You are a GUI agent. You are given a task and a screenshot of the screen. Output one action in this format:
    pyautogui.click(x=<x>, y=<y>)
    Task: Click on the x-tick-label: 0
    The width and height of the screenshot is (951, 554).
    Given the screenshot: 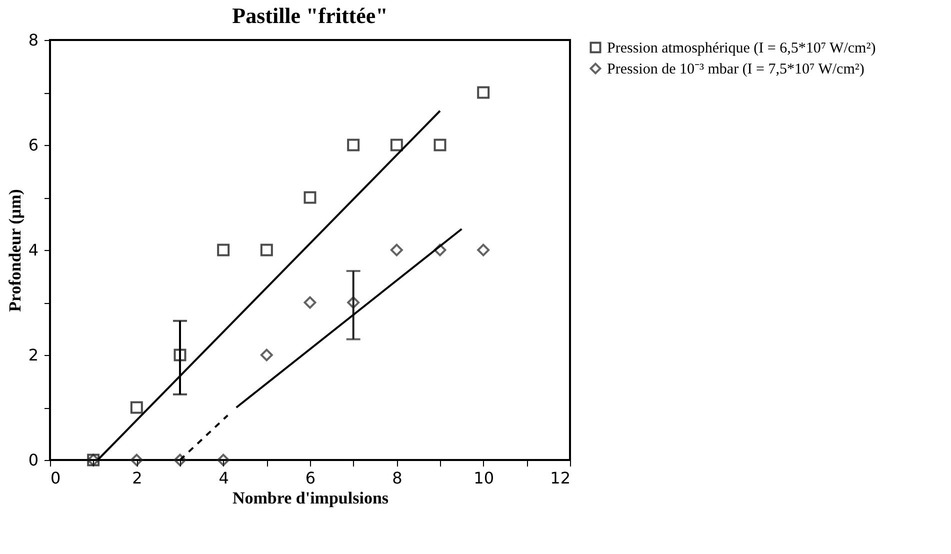 What is the action you would take?
    pyautogui.click(x=55, y=478)
    